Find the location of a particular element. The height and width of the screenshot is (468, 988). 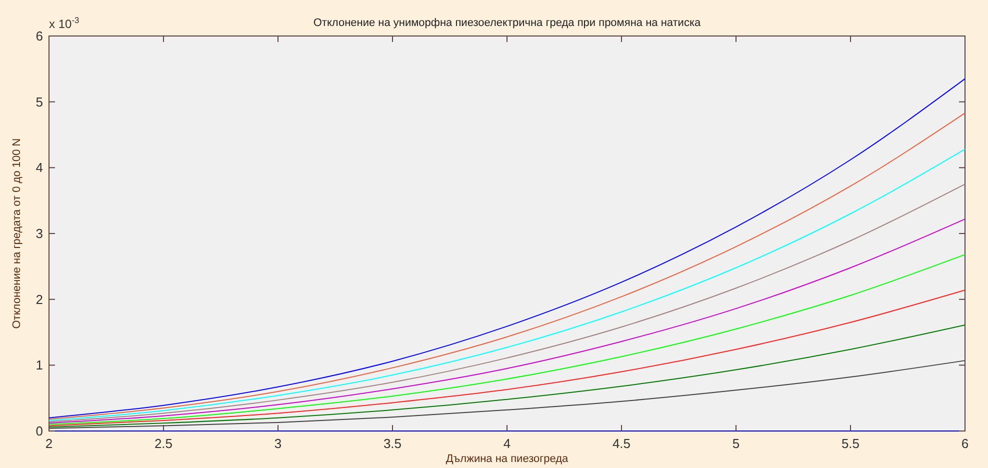

x-axis-title: Дължина на пиезогреда is located at coordinates (508, 459).